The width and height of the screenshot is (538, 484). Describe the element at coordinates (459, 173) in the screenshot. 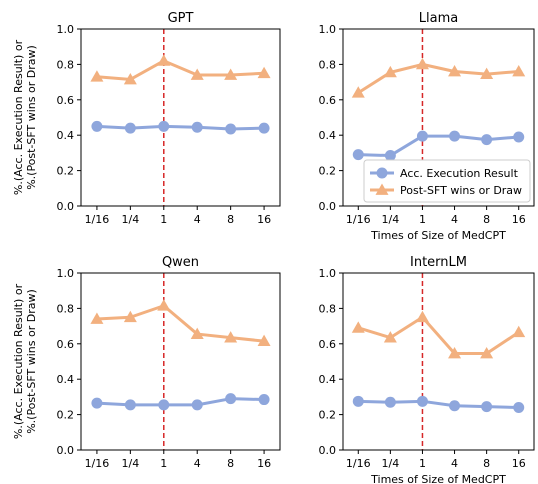

I see `legend-label: Acc. Execution Result` at that location.